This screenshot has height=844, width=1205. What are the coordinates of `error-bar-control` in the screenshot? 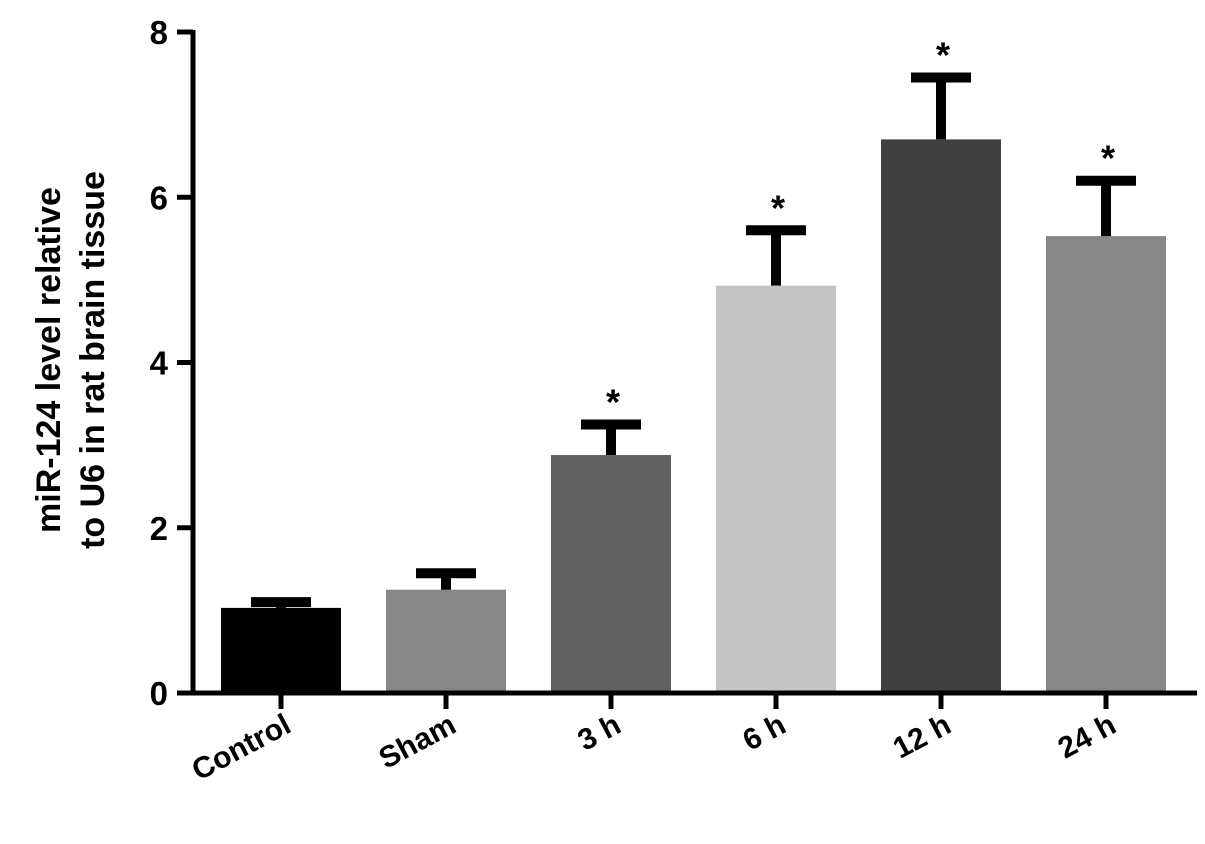 It's located at (281, 602).